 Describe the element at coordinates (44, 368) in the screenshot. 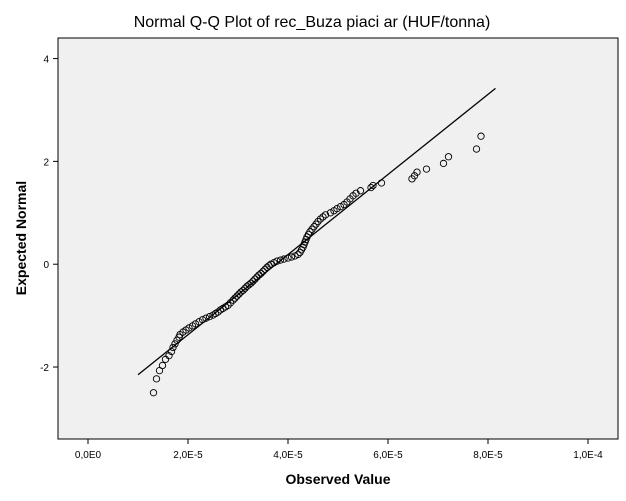

I see `y-tick-label: -2` at that location.